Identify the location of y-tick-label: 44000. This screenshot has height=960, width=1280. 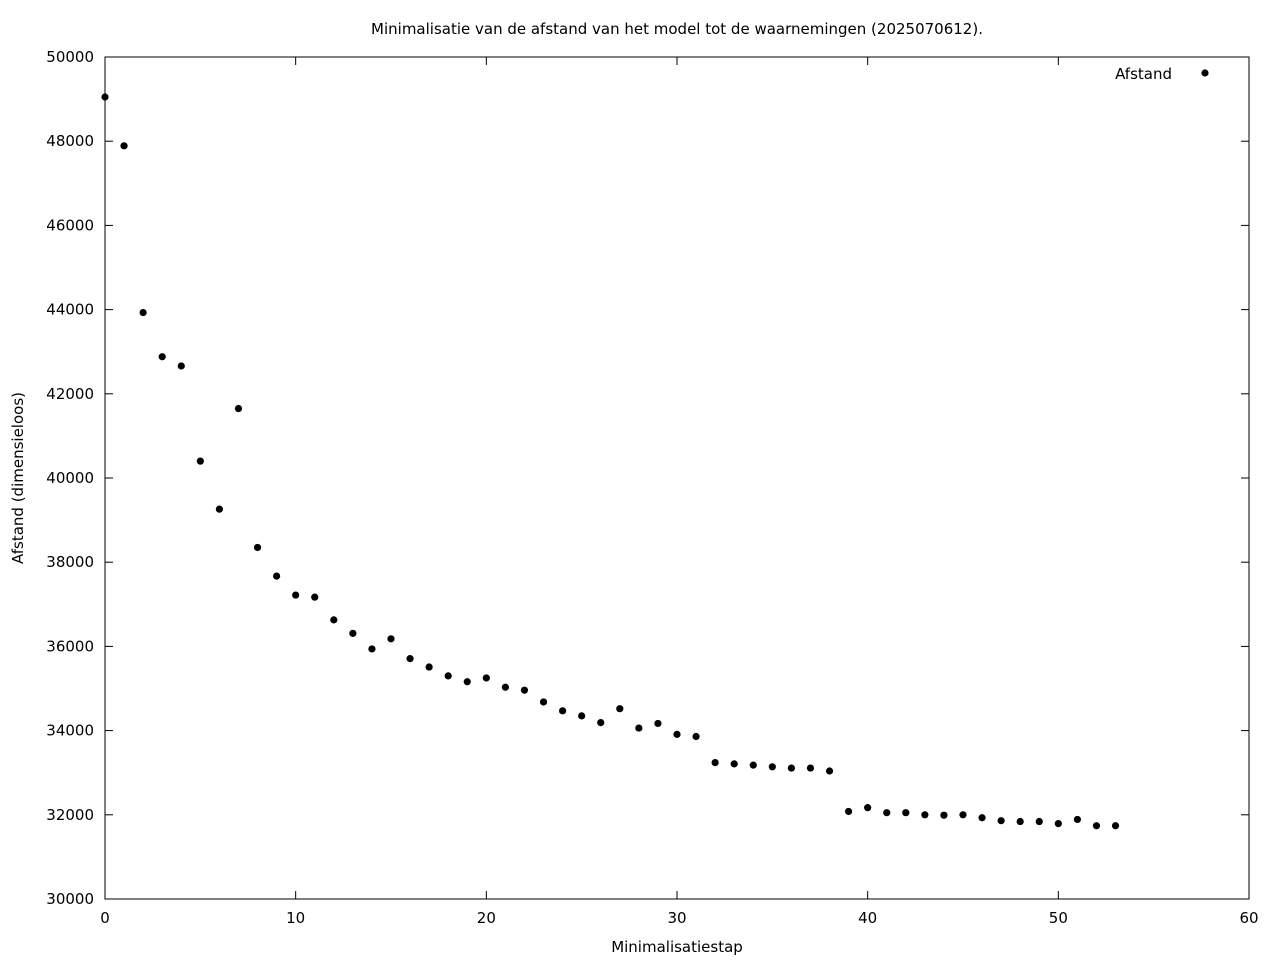
(70, 310).